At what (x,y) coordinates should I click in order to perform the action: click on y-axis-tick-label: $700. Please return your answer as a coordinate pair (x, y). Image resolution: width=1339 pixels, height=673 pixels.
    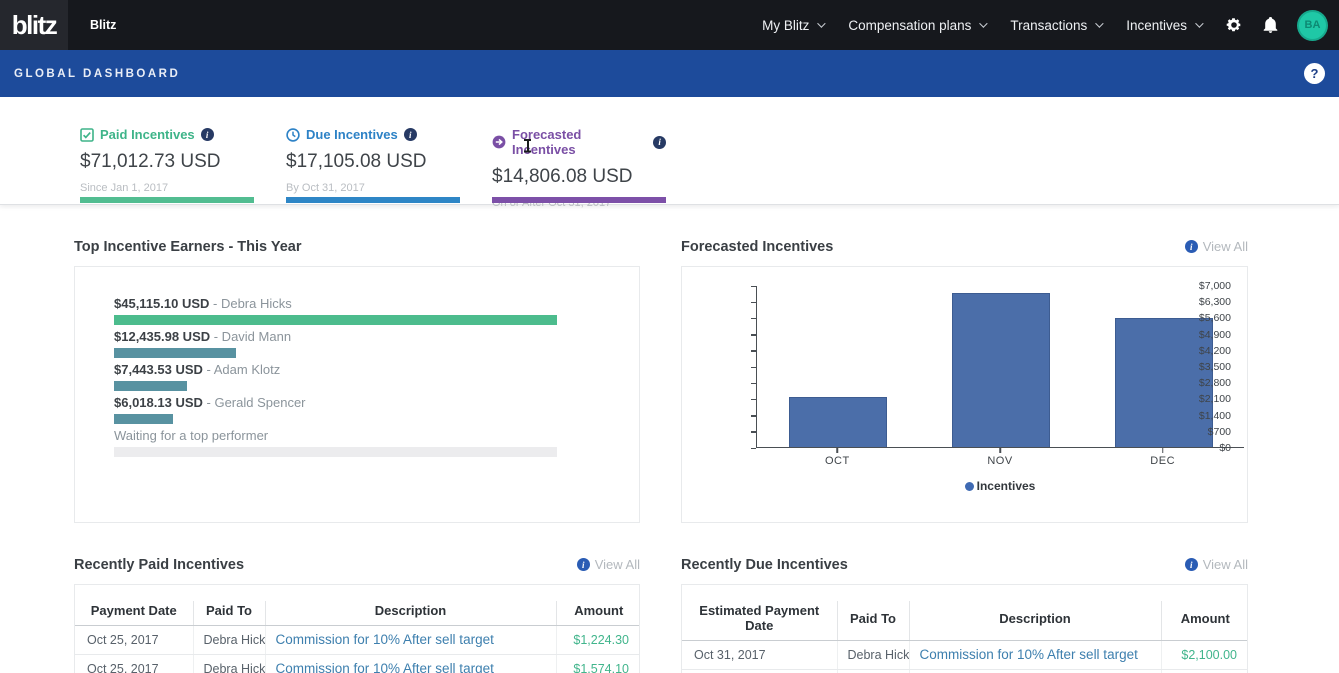
    Looking at the image, I should click on (1219, 431).